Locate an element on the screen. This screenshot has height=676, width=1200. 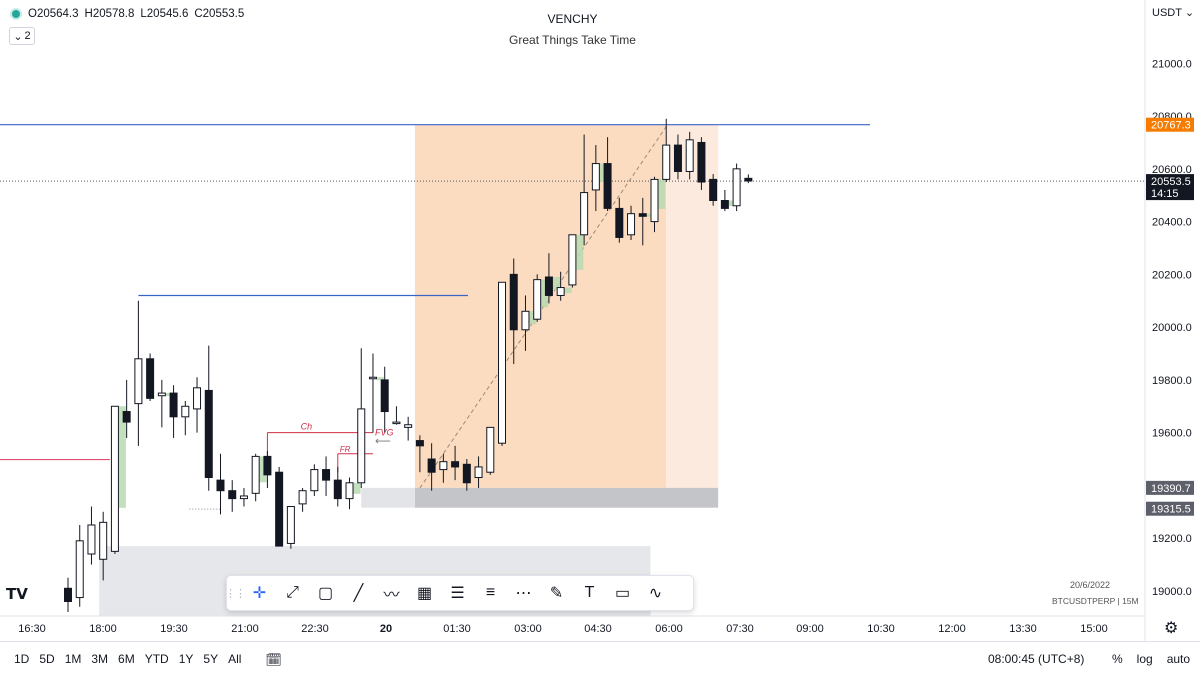
demand-zone is located at coordinates (388, 497).